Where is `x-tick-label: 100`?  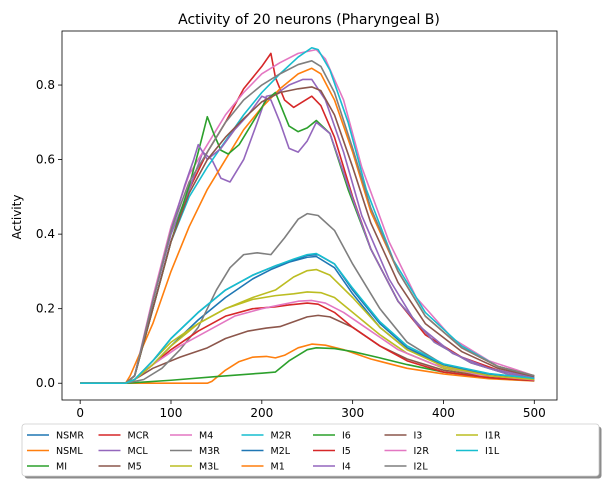 x-tick-label: 100 is located at coordinates (171, 413).